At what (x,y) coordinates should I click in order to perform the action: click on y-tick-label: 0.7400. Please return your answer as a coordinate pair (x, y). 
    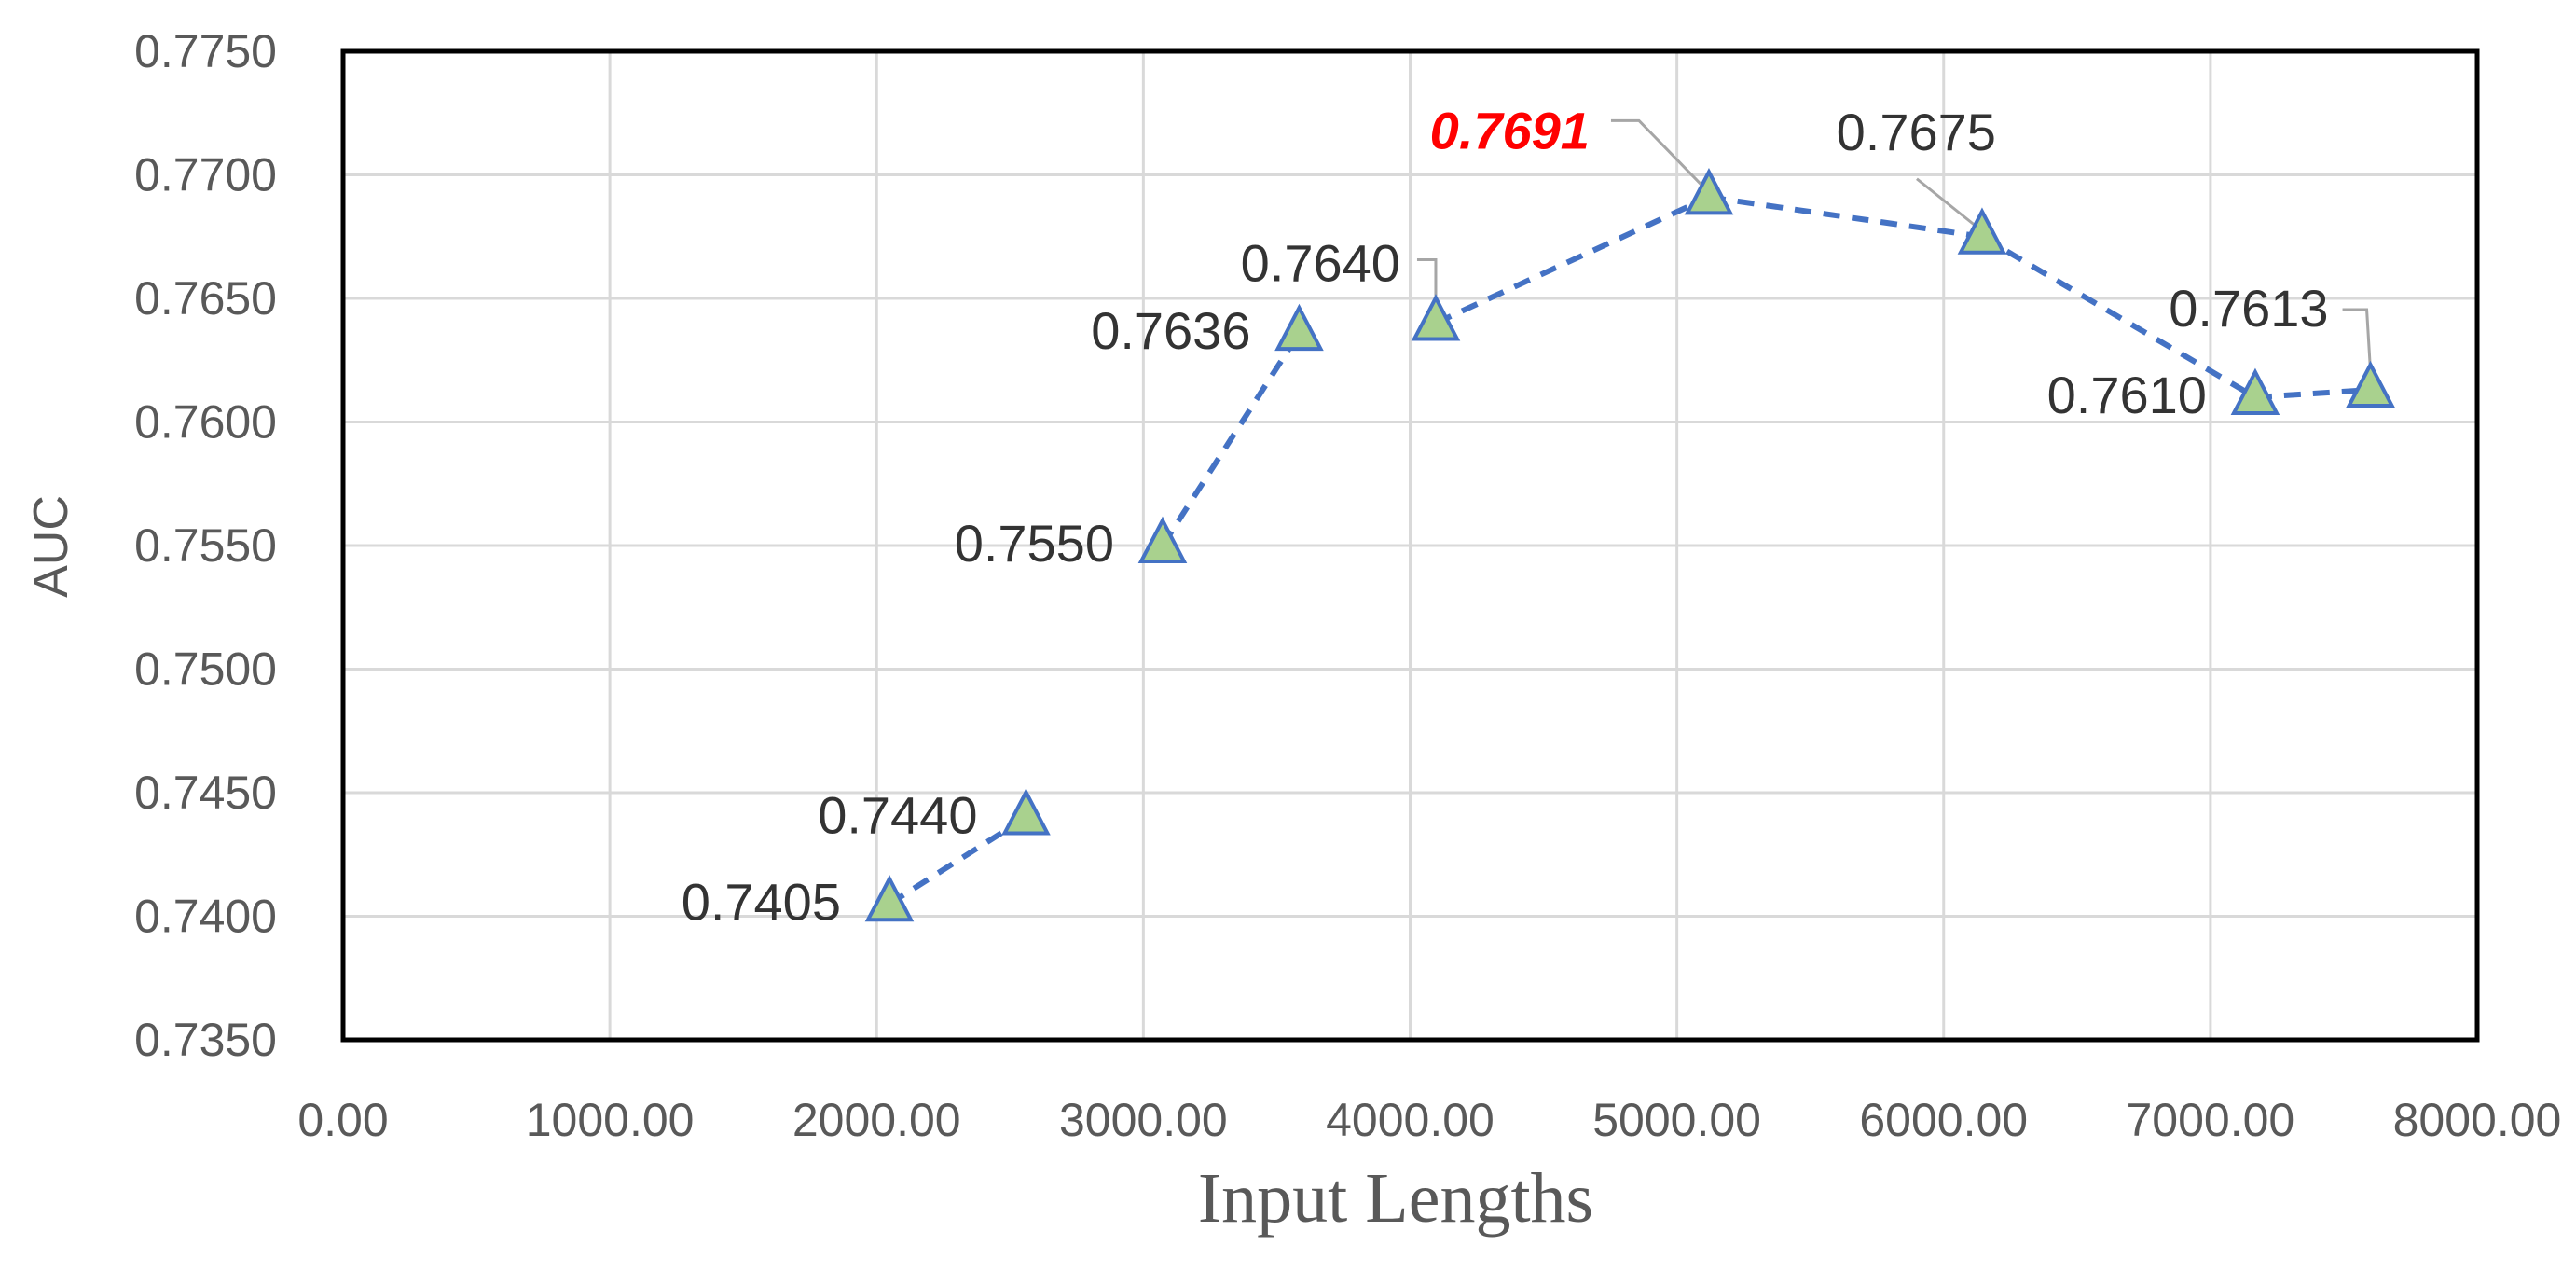
    Looking at the image, I should click on (205, 917).